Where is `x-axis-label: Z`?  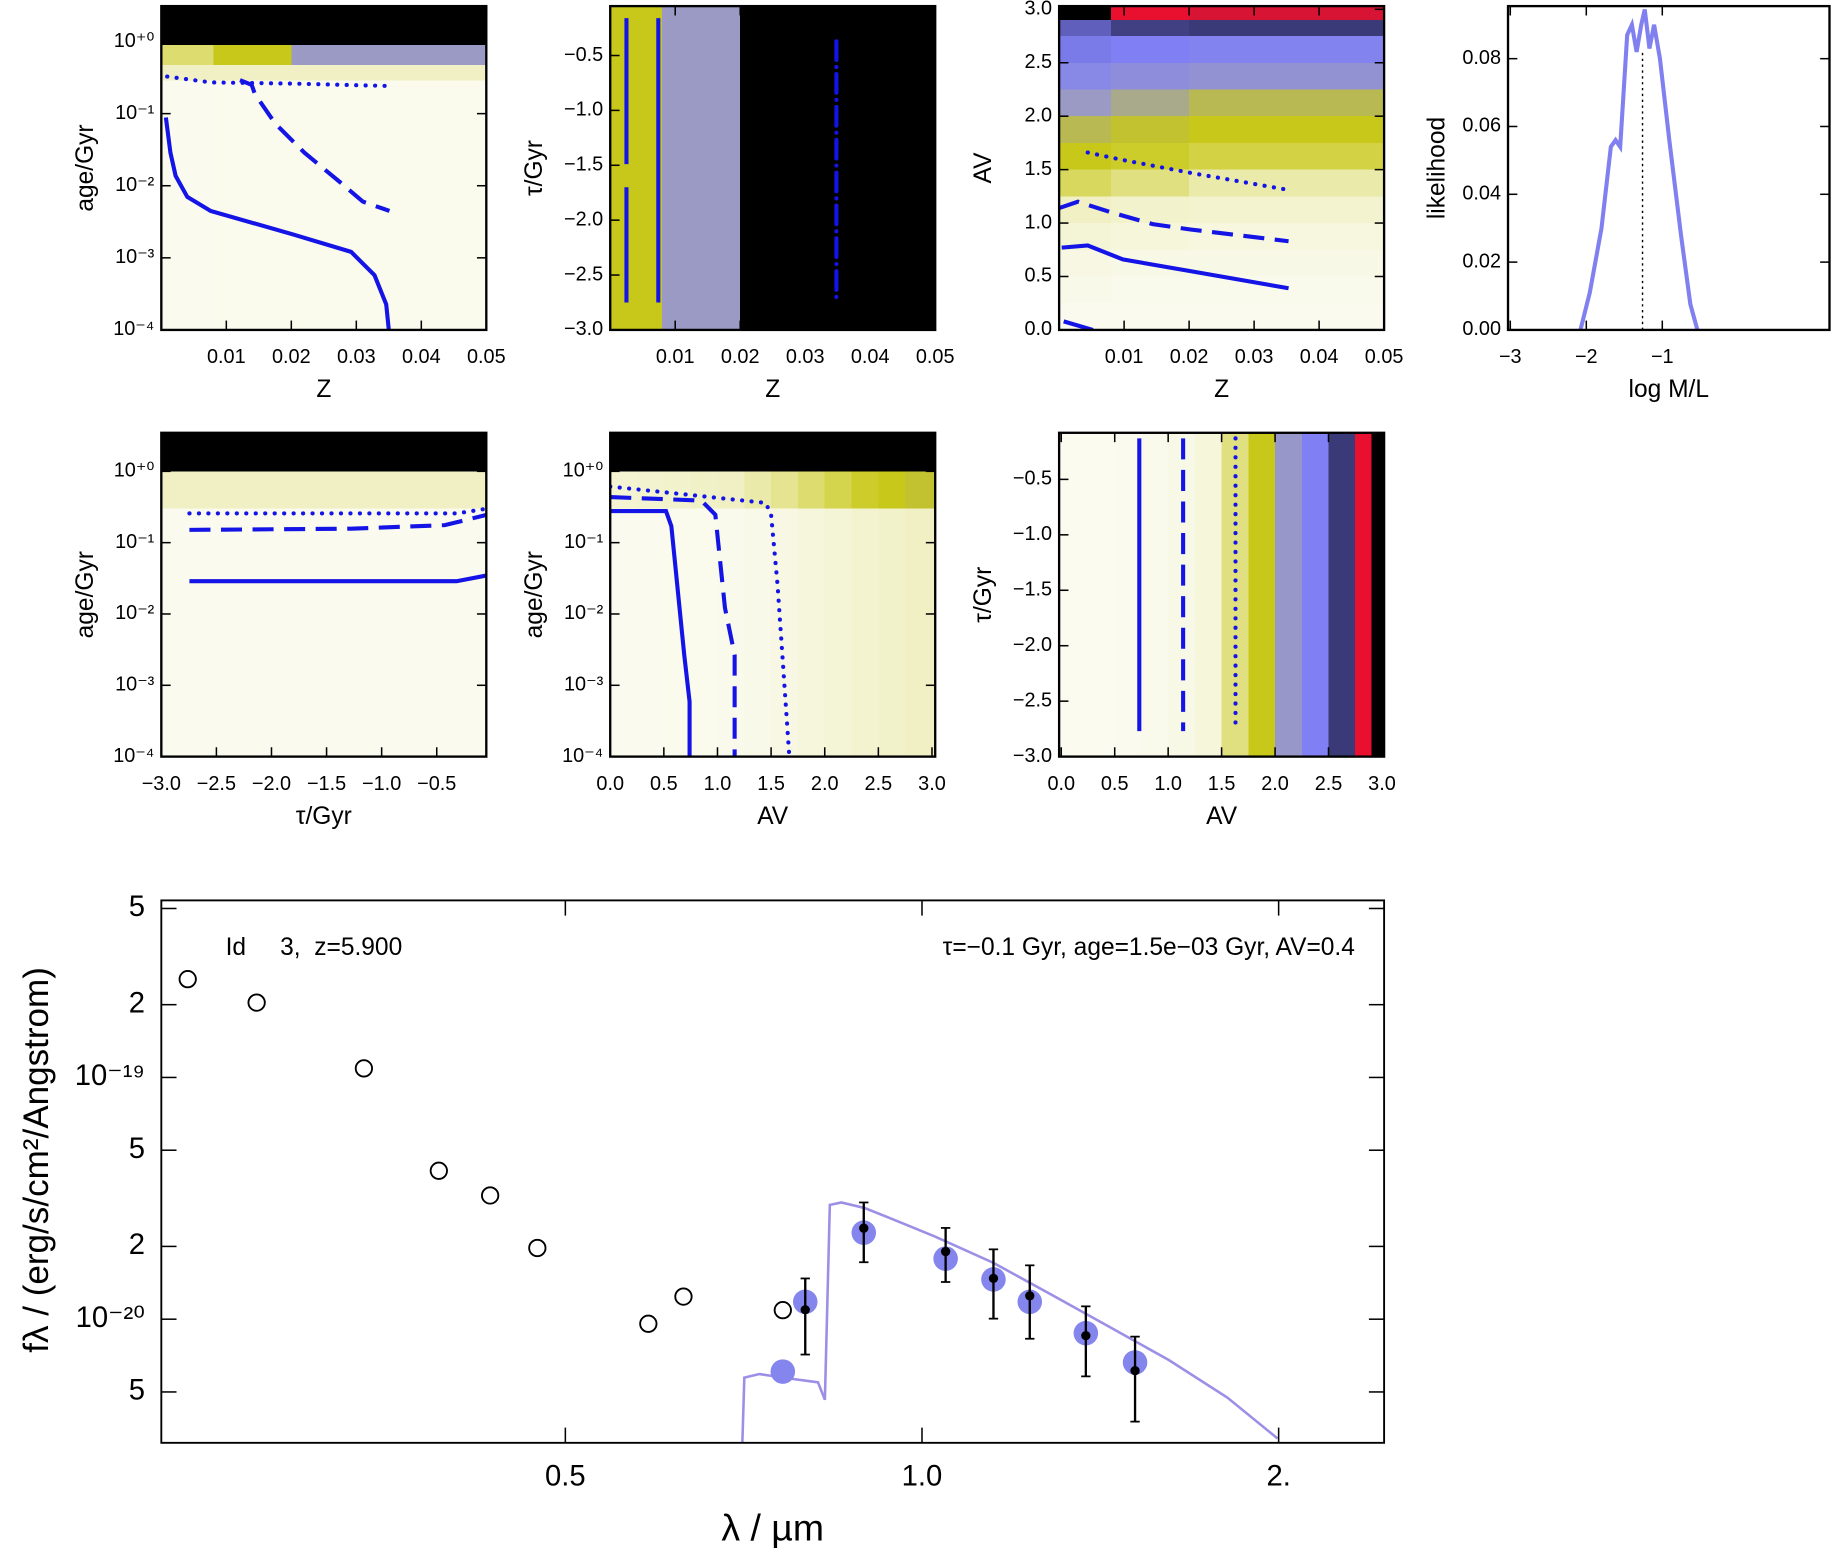
x-axis-label: Z is located at coordinates (1221, 389).